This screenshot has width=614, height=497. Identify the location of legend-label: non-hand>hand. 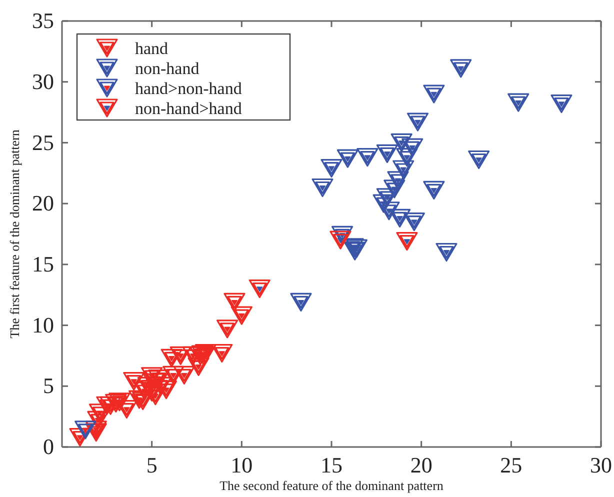
(188, 108).